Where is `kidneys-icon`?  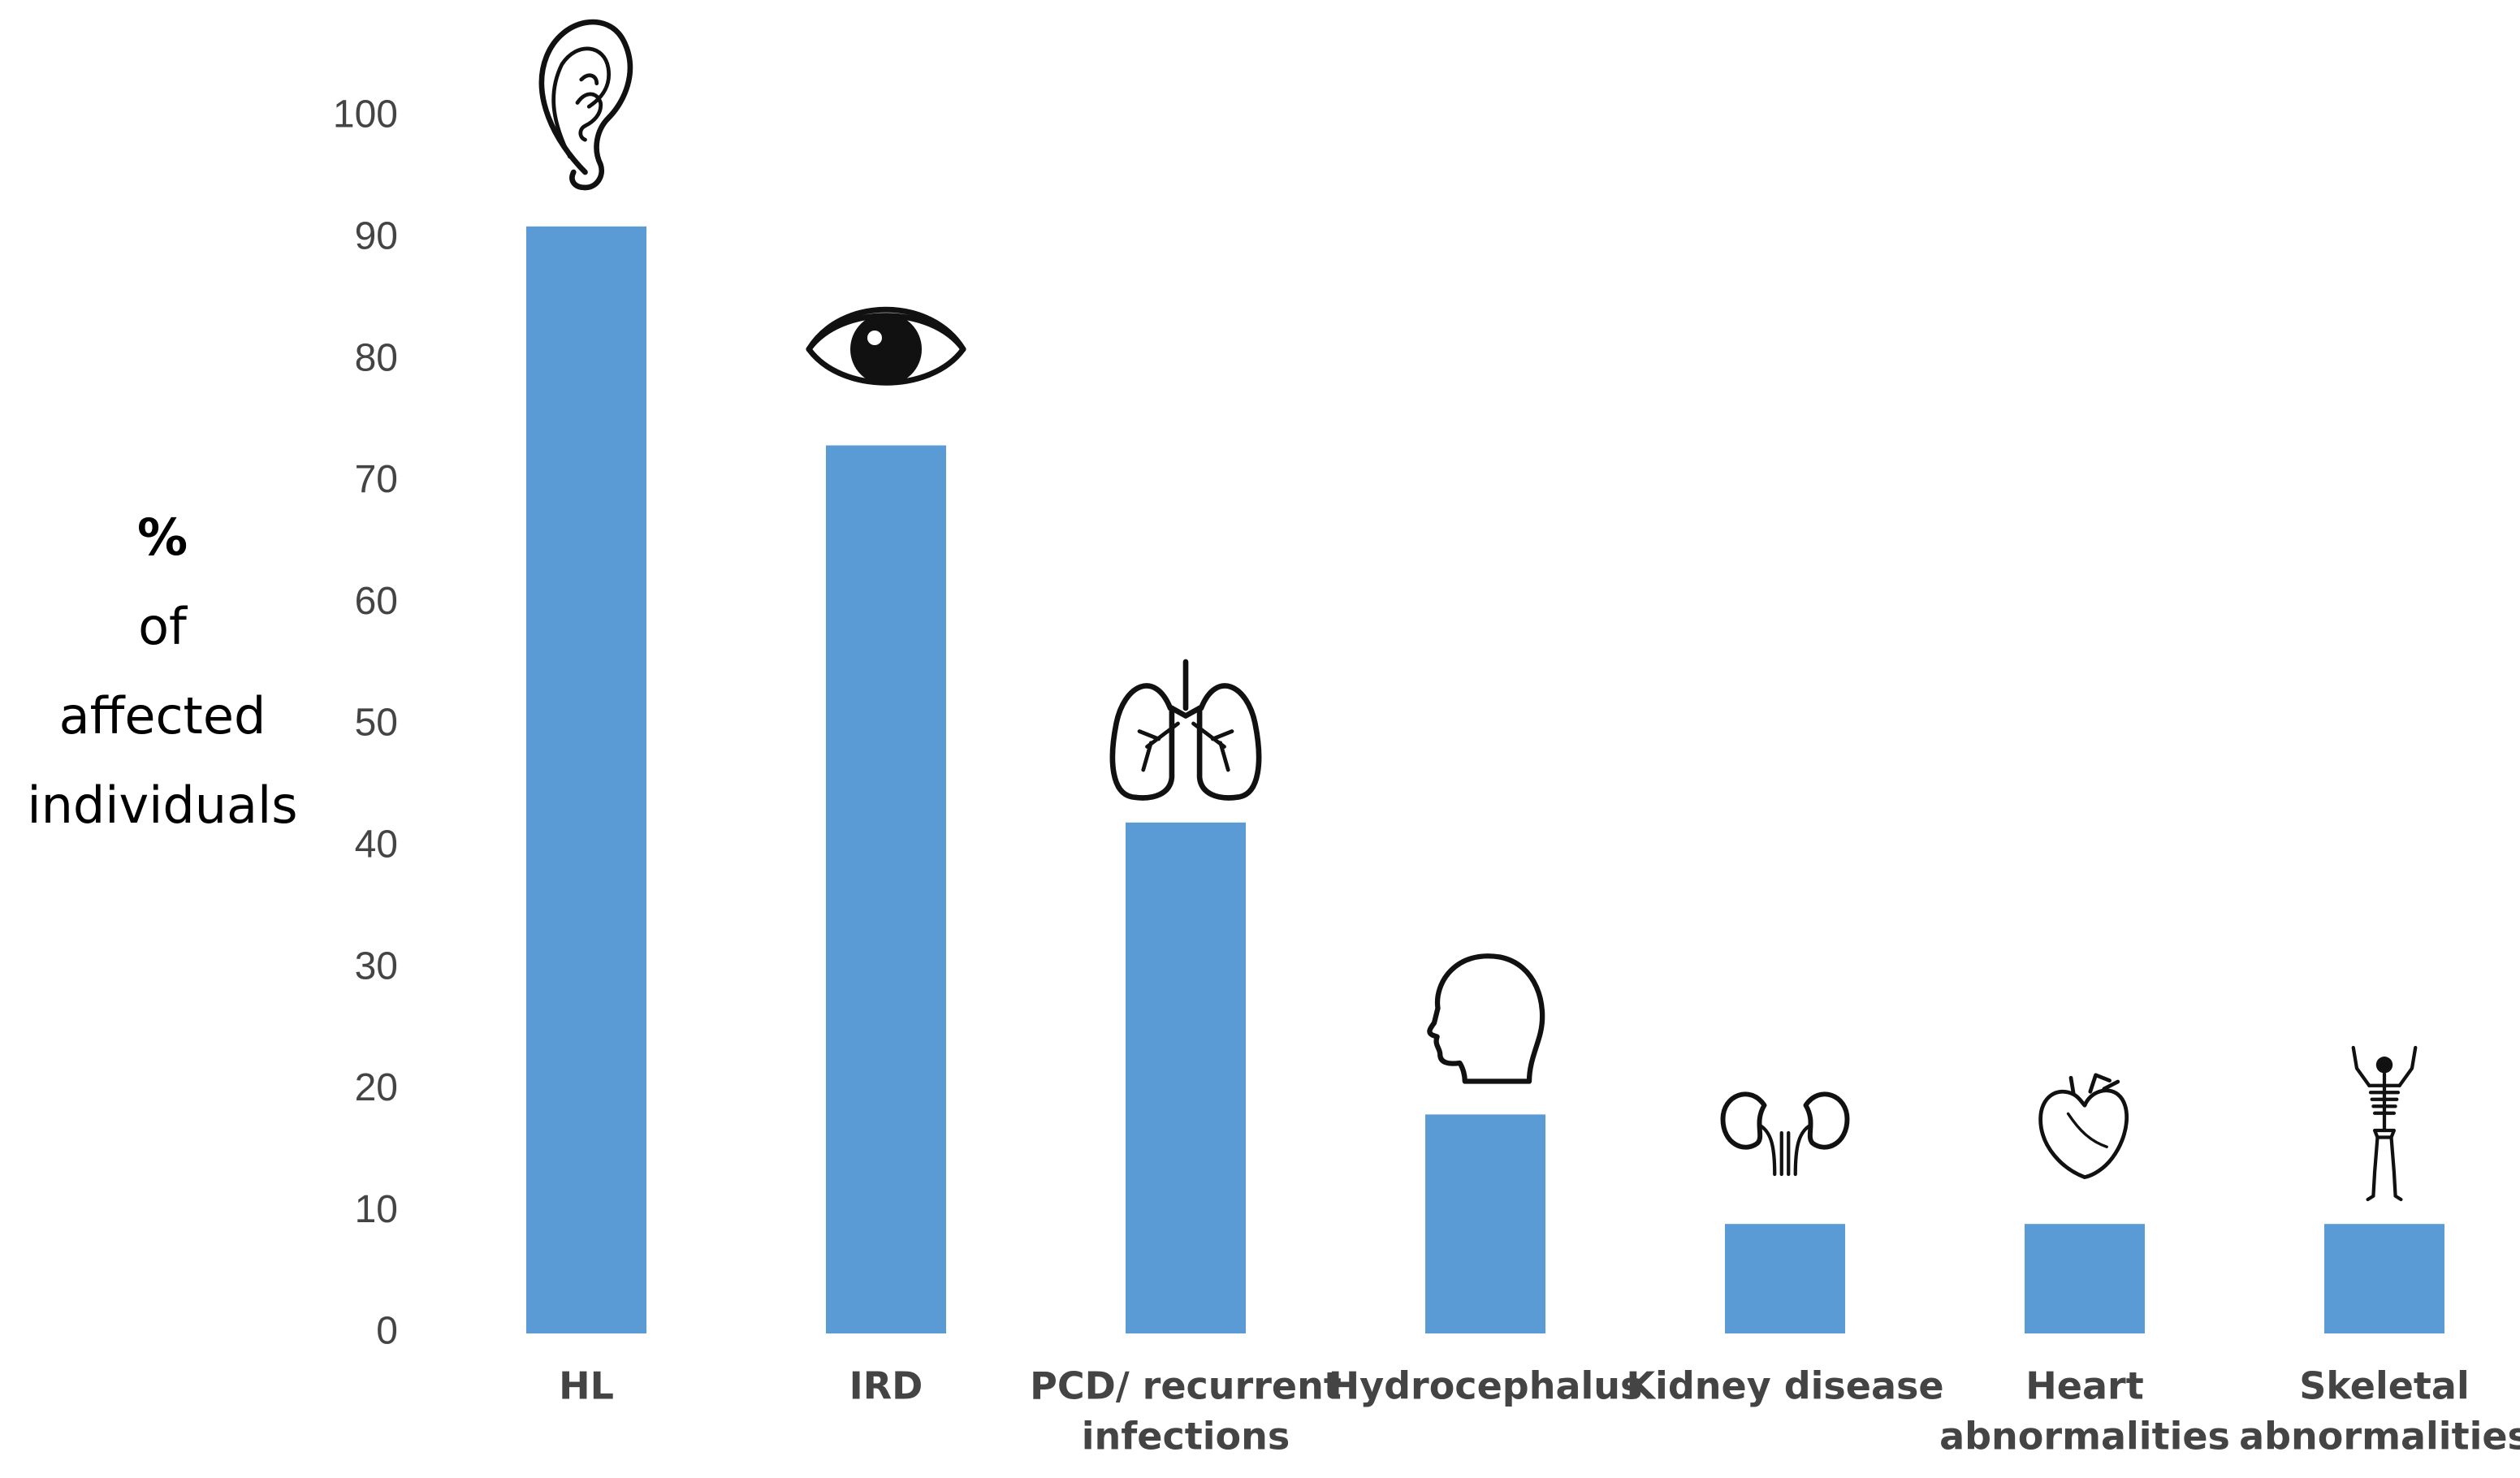
kidneys-icon is located at coordinates (1785, 1134).